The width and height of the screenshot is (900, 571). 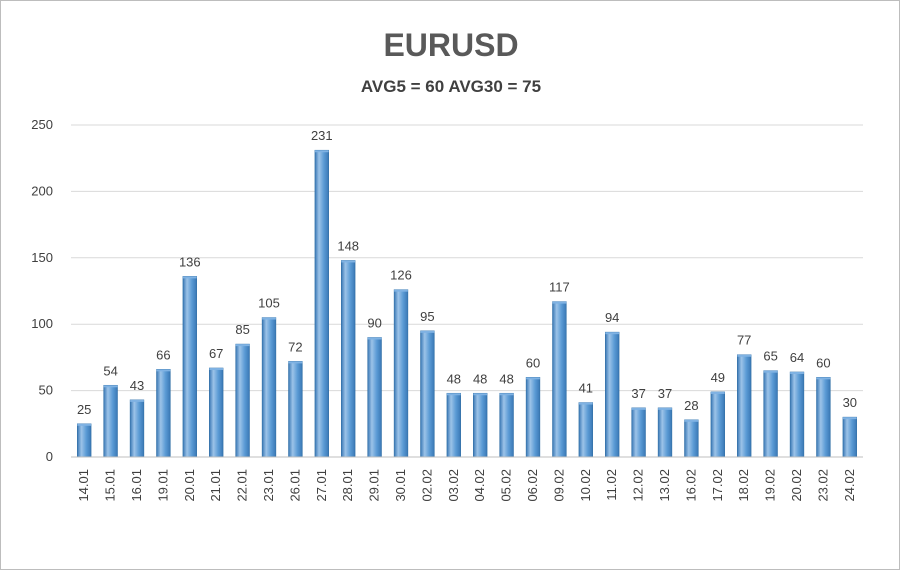 I want to click on x-tick-label: 30.01, so click(x=400, y=485).